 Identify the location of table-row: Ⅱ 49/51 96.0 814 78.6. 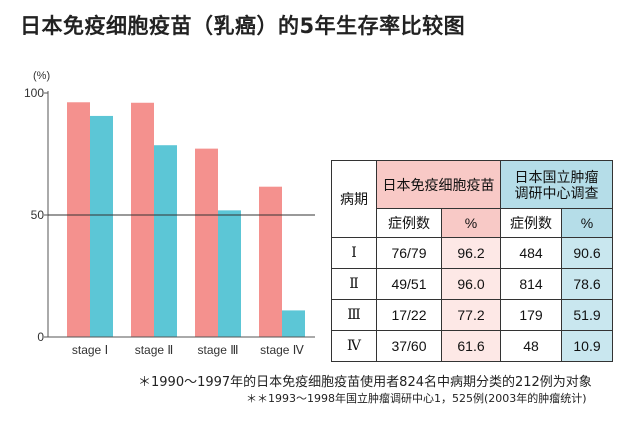
(472, 284).